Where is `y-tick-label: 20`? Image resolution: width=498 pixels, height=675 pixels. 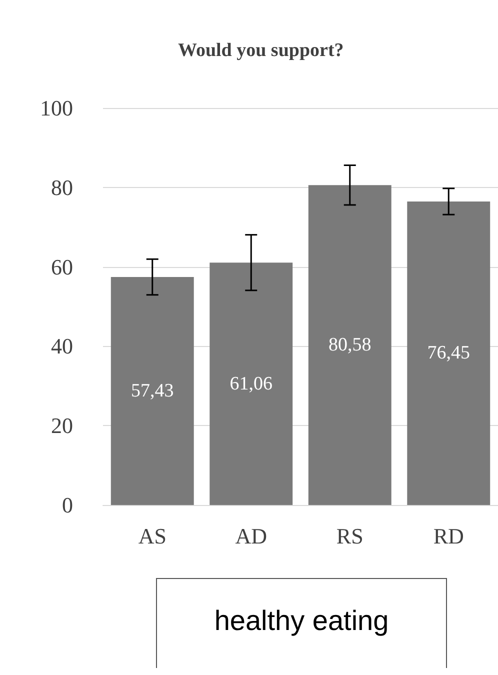
y-tick-label: 20 is located at coordinates (62, 425).